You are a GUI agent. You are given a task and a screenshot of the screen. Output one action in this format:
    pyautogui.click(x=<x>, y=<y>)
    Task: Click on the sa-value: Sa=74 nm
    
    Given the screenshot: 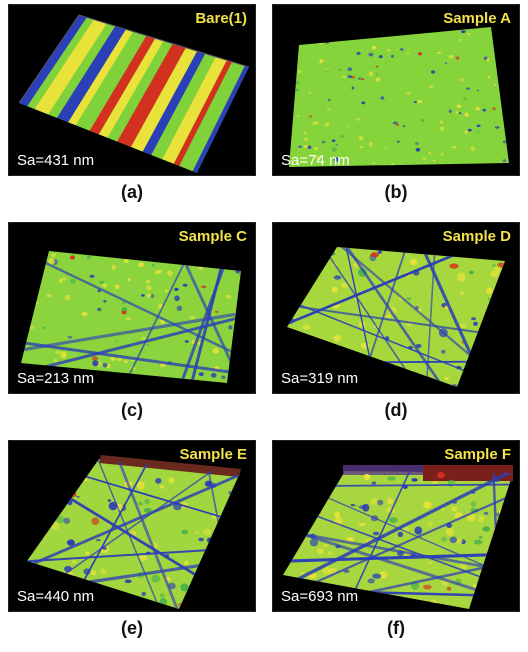 What is the action you would take?
    pyautogui.click(x=315, y=160)
    